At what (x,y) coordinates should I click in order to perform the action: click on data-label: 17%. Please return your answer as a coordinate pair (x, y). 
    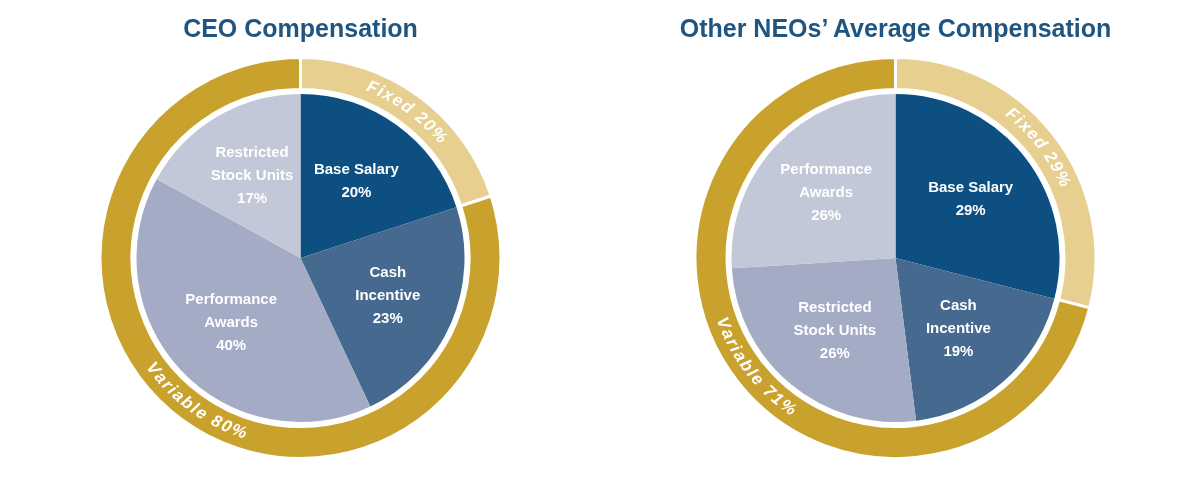
    Looking at the image, I should click on (252, 198).